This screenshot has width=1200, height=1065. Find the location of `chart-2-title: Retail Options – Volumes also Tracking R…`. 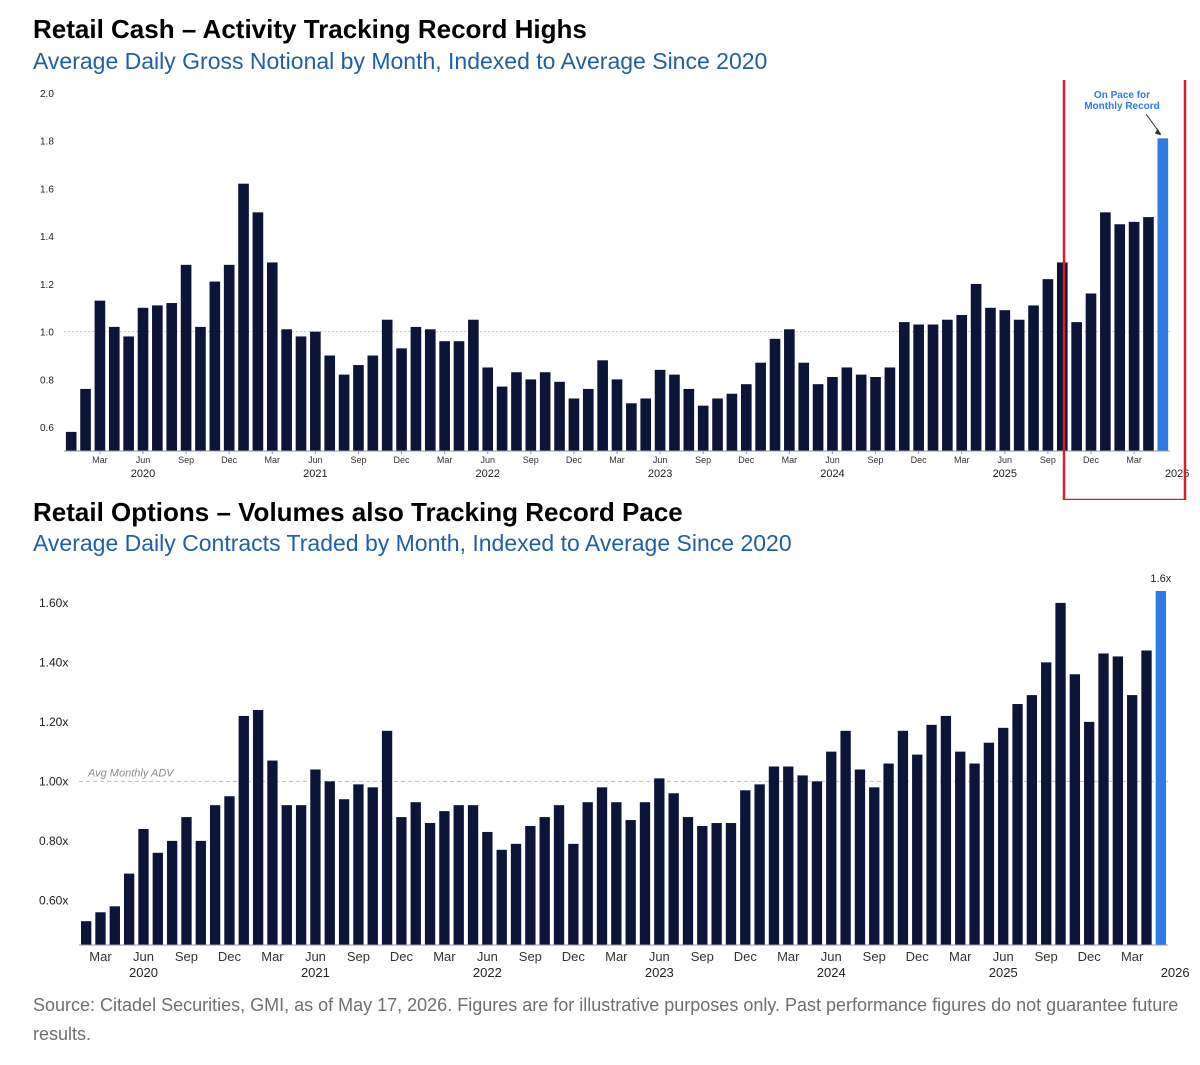

chart-2-title: Retail Options – Volumes also Tracking R… is located at coordinates (358, 512).